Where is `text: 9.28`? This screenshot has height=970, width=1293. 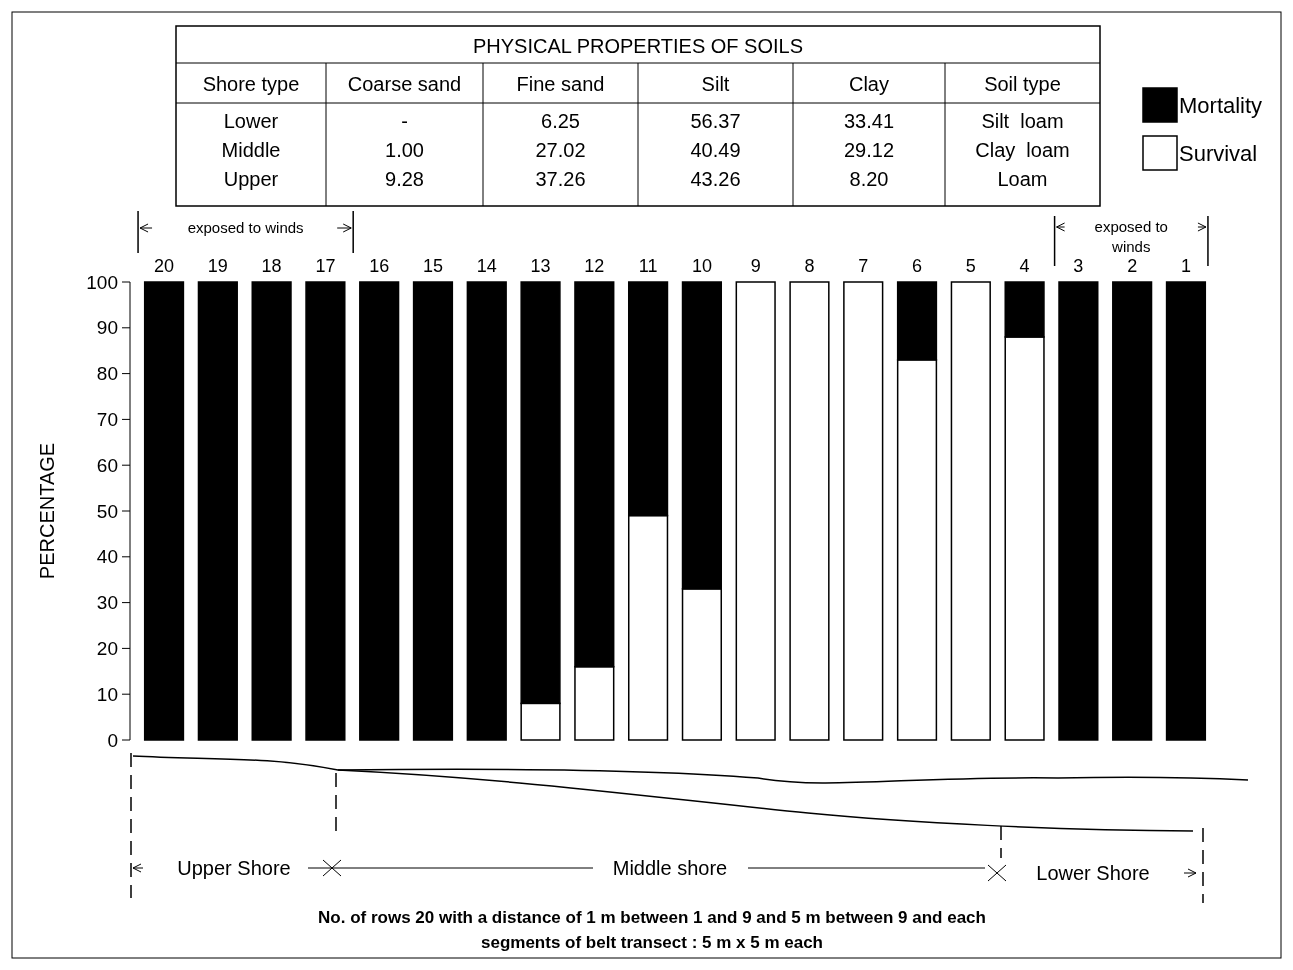 text: 9.28 is located at coordinates (404, 179).